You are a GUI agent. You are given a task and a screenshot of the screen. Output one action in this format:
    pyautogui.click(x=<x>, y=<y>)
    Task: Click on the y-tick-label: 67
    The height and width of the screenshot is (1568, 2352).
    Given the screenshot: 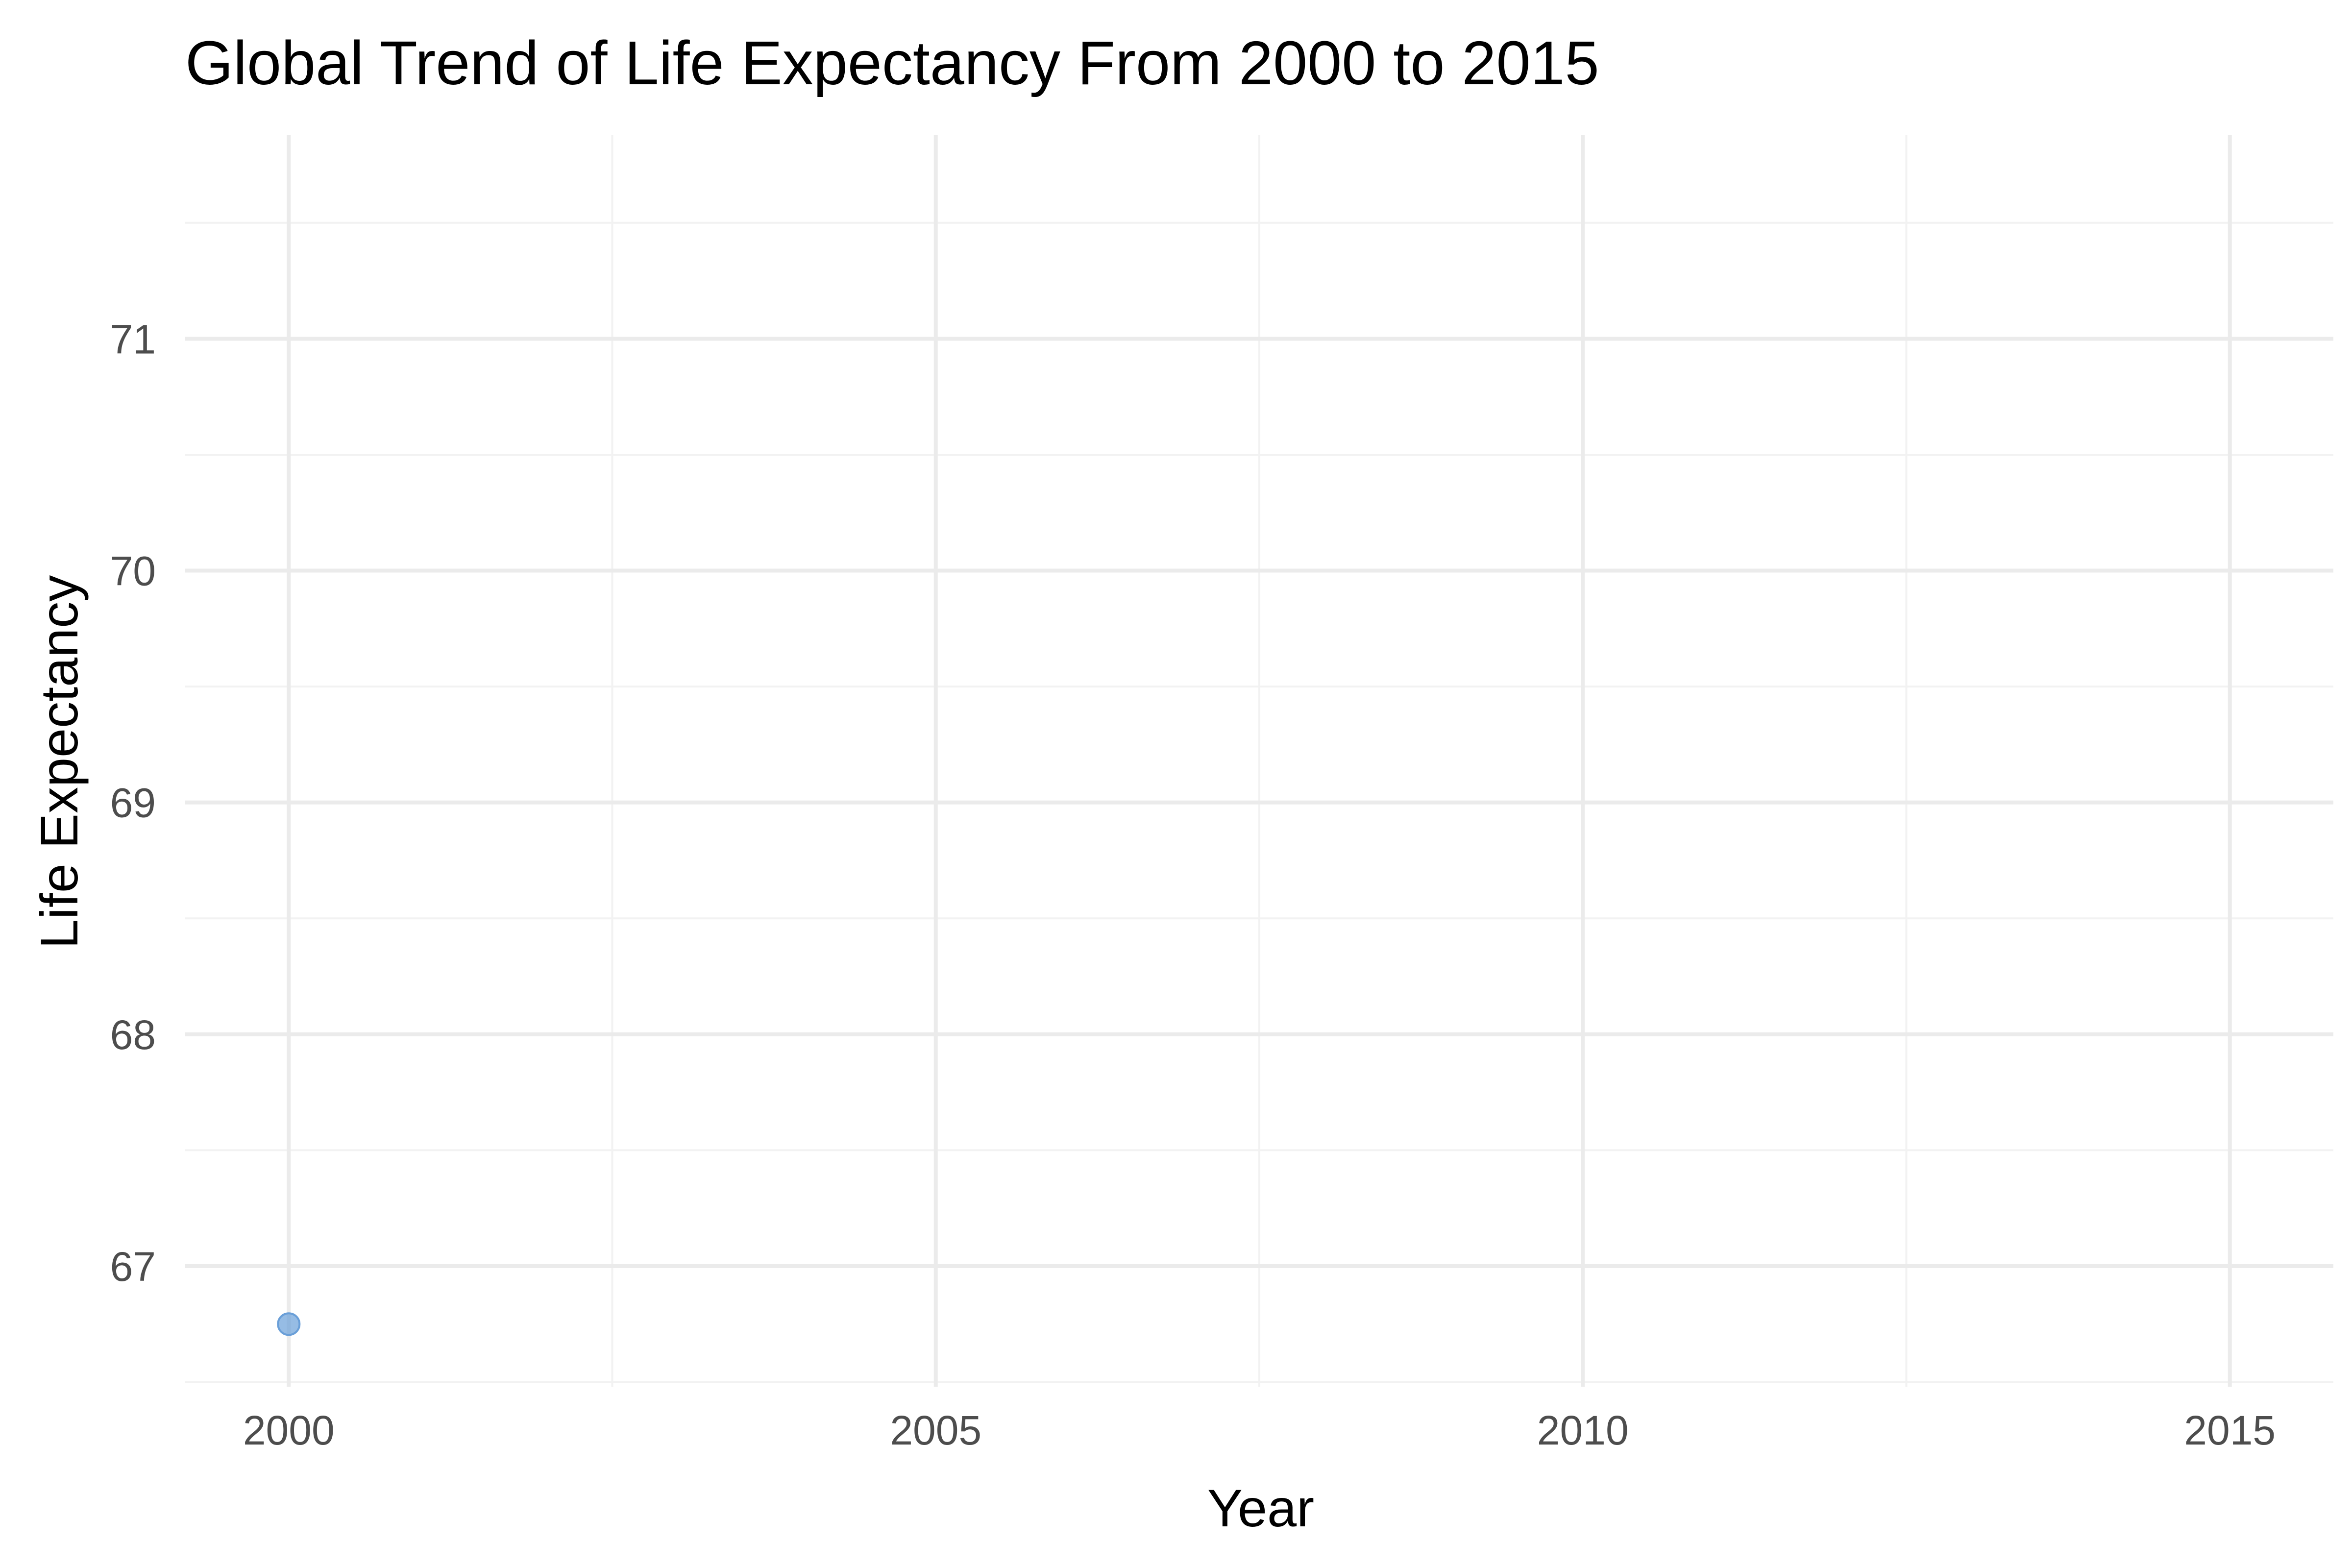 What is the action you would take?
    pyautogui.click(x=133, y=1267)
    